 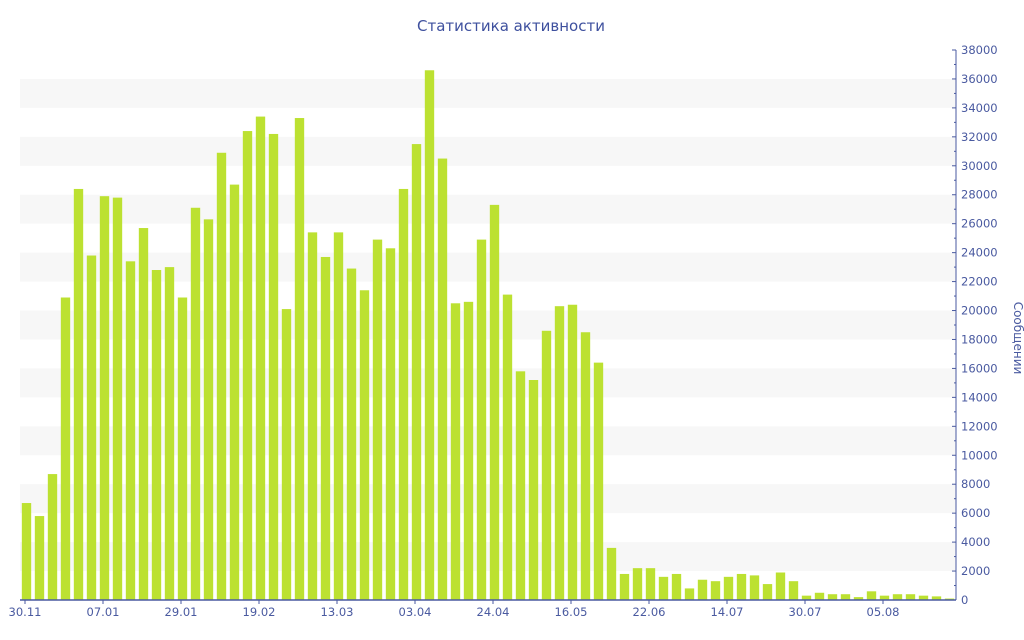 I want to click on y-tick-label: 10000, so click(x=979, y=455).